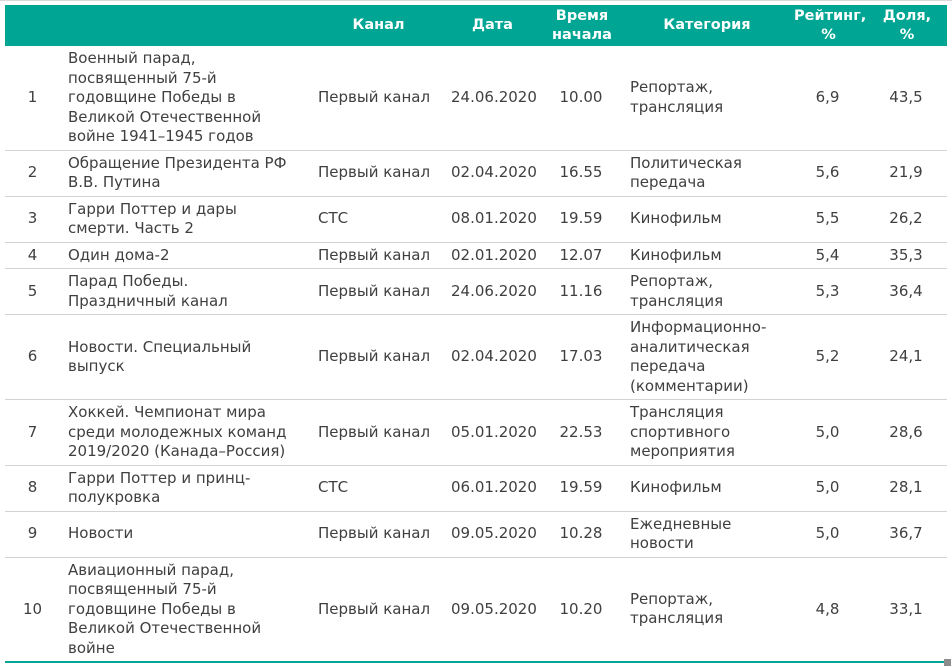 This screenshot has height=667, width=952. Describe the element at coordinates (33, 432) in the screenshot. I see `cell-num: 7` at that location.